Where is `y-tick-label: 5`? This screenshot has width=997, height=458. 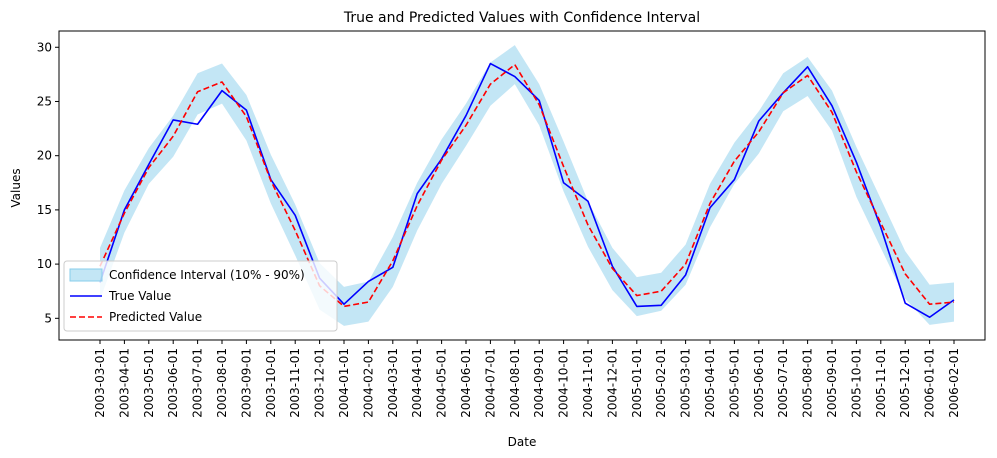 y-tick-label: 5 is located at coordinates (48, 318).